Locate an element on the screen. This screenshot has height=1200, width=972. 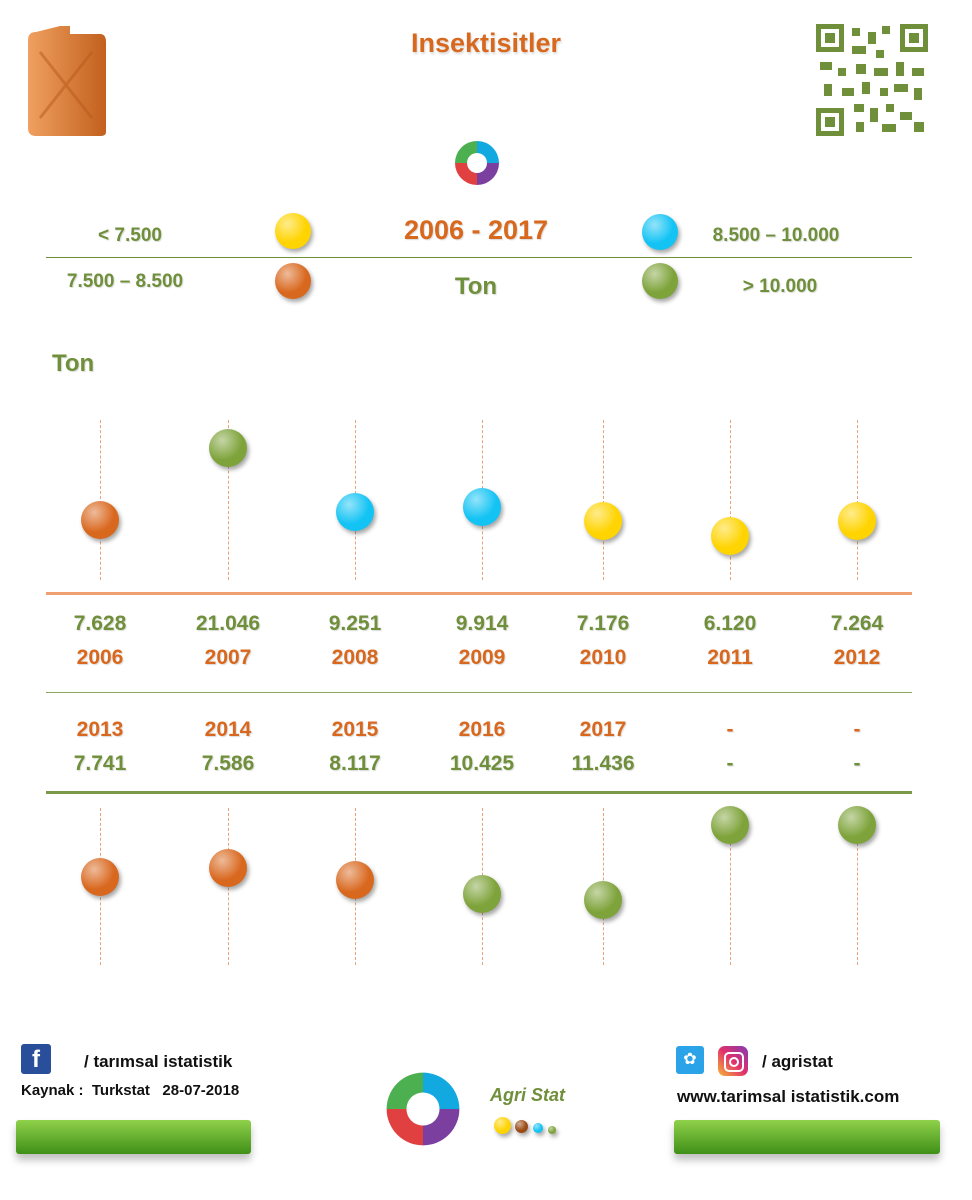
qr-code-icon is located at coordinates (872, 80).